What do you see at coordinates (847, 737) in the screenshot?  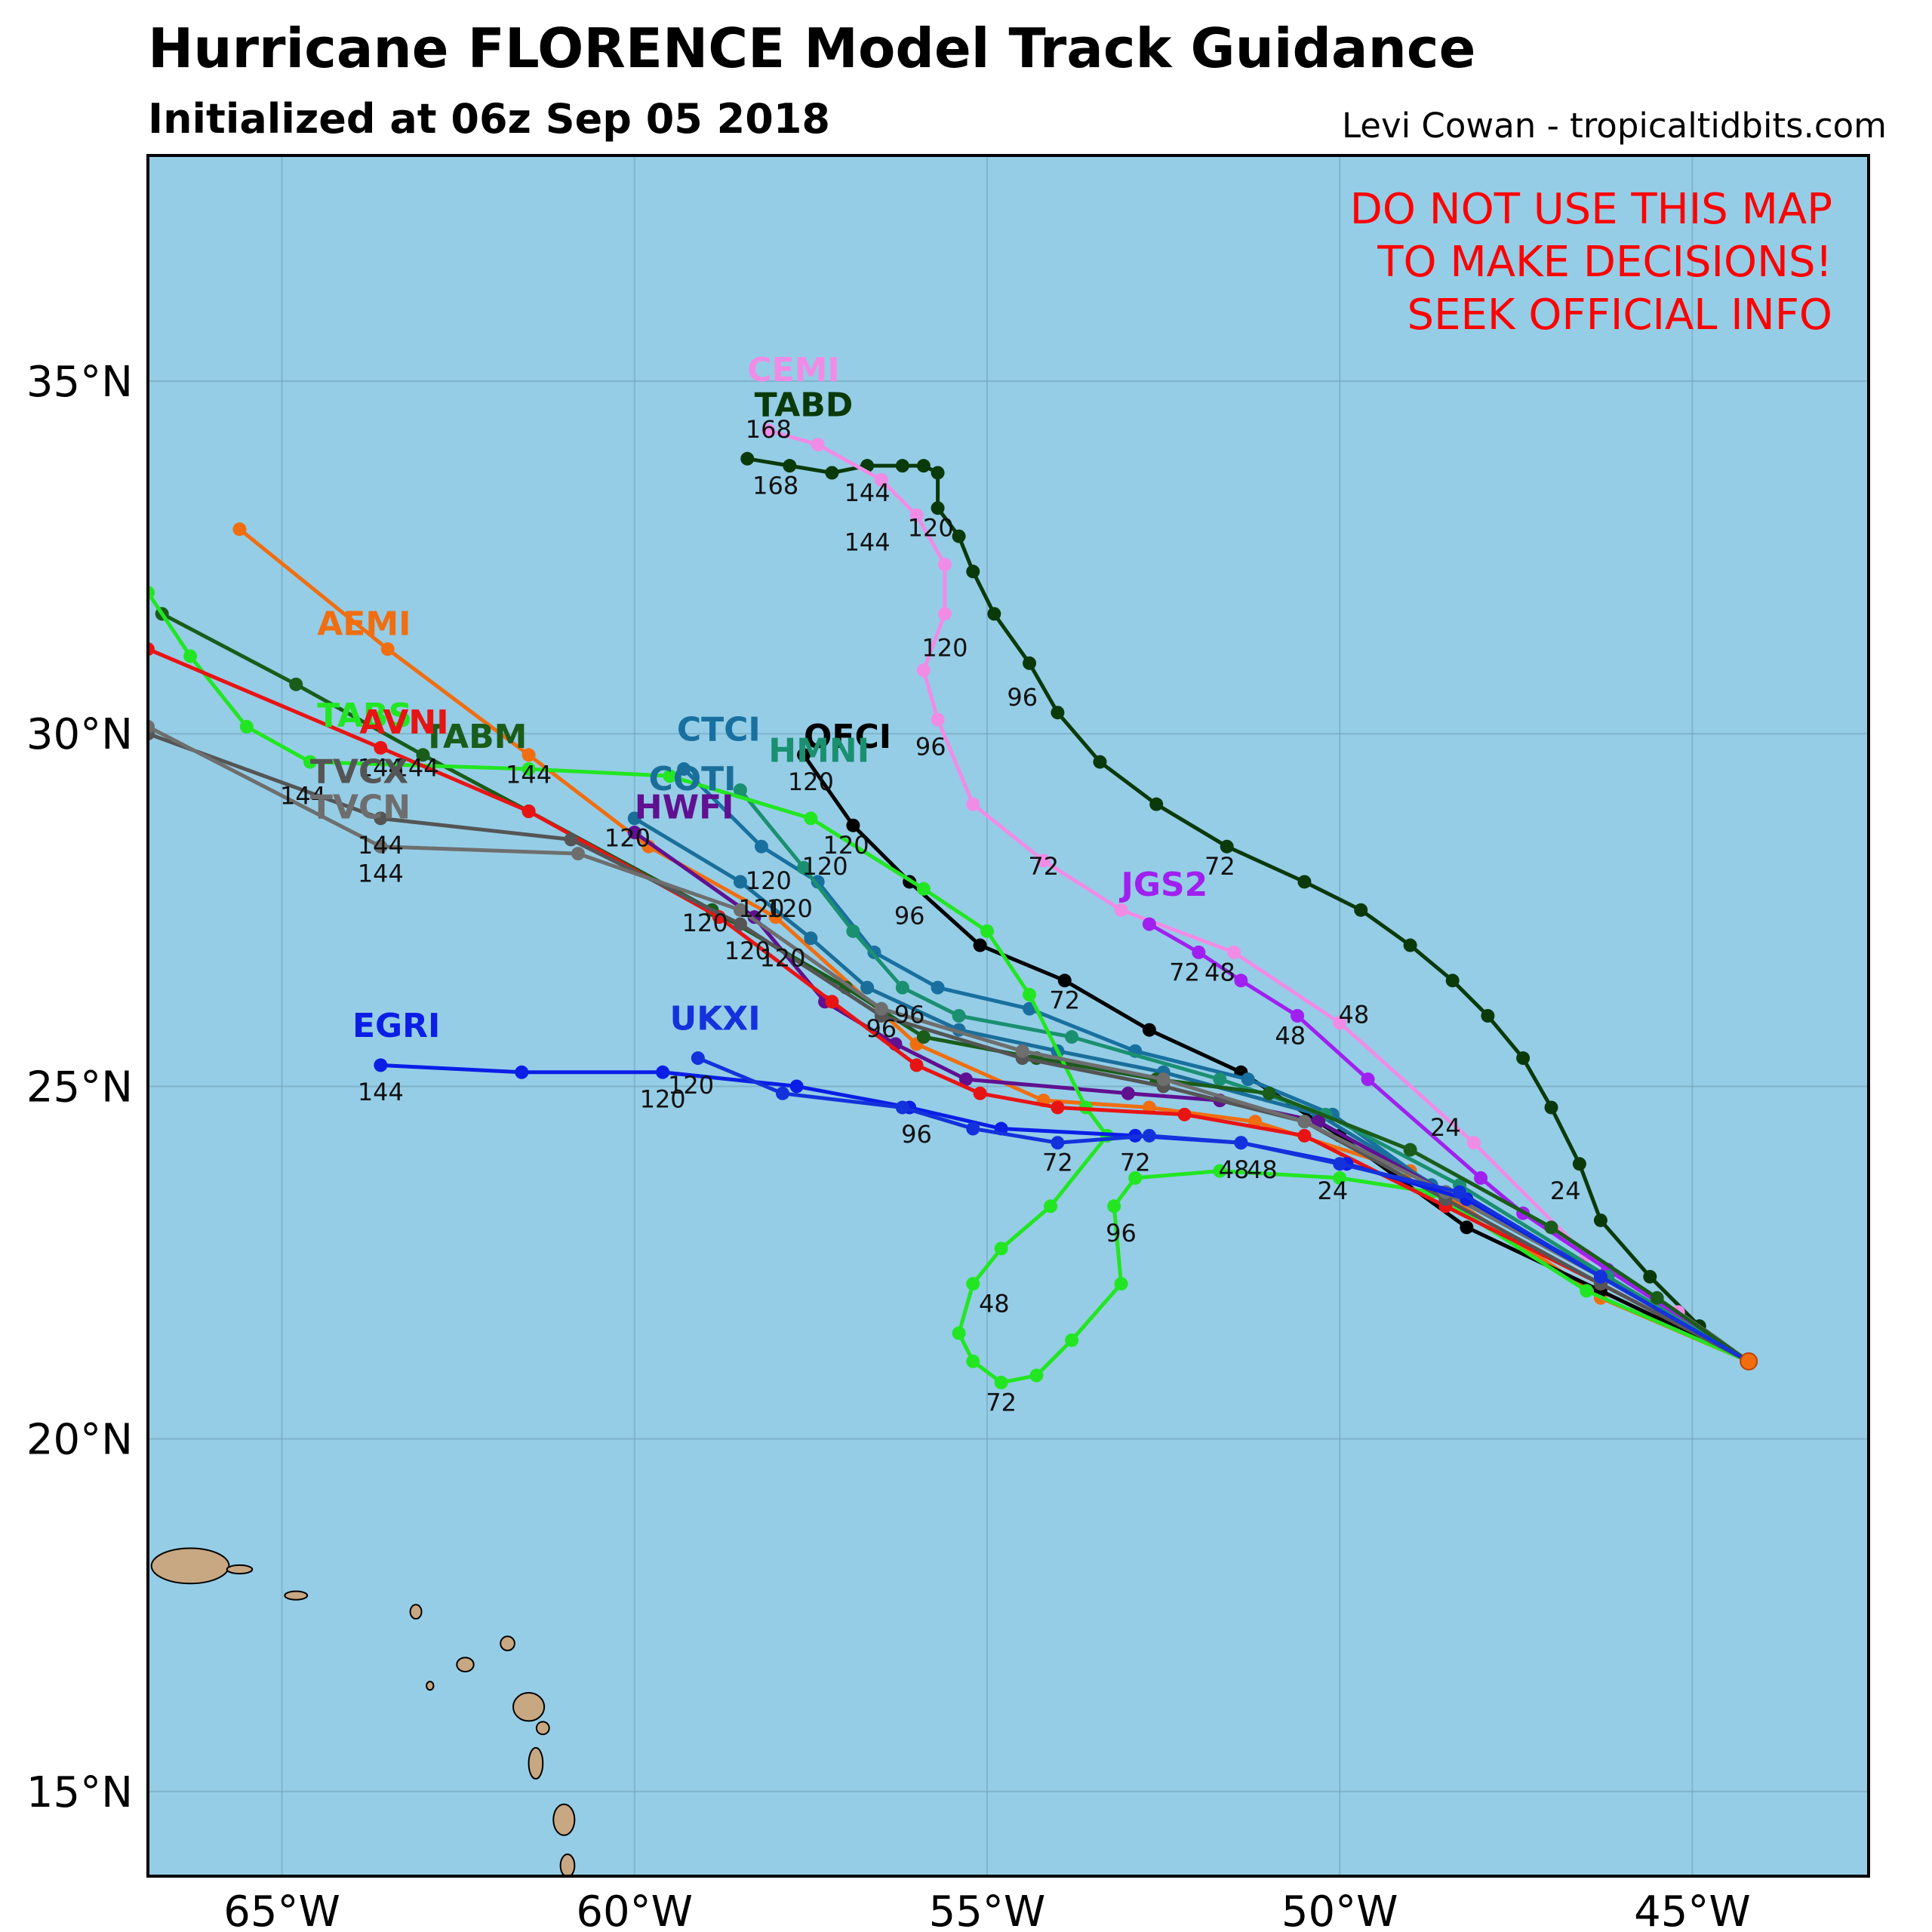 I see `model-label: OFCI` at bounding box center [847, 737].